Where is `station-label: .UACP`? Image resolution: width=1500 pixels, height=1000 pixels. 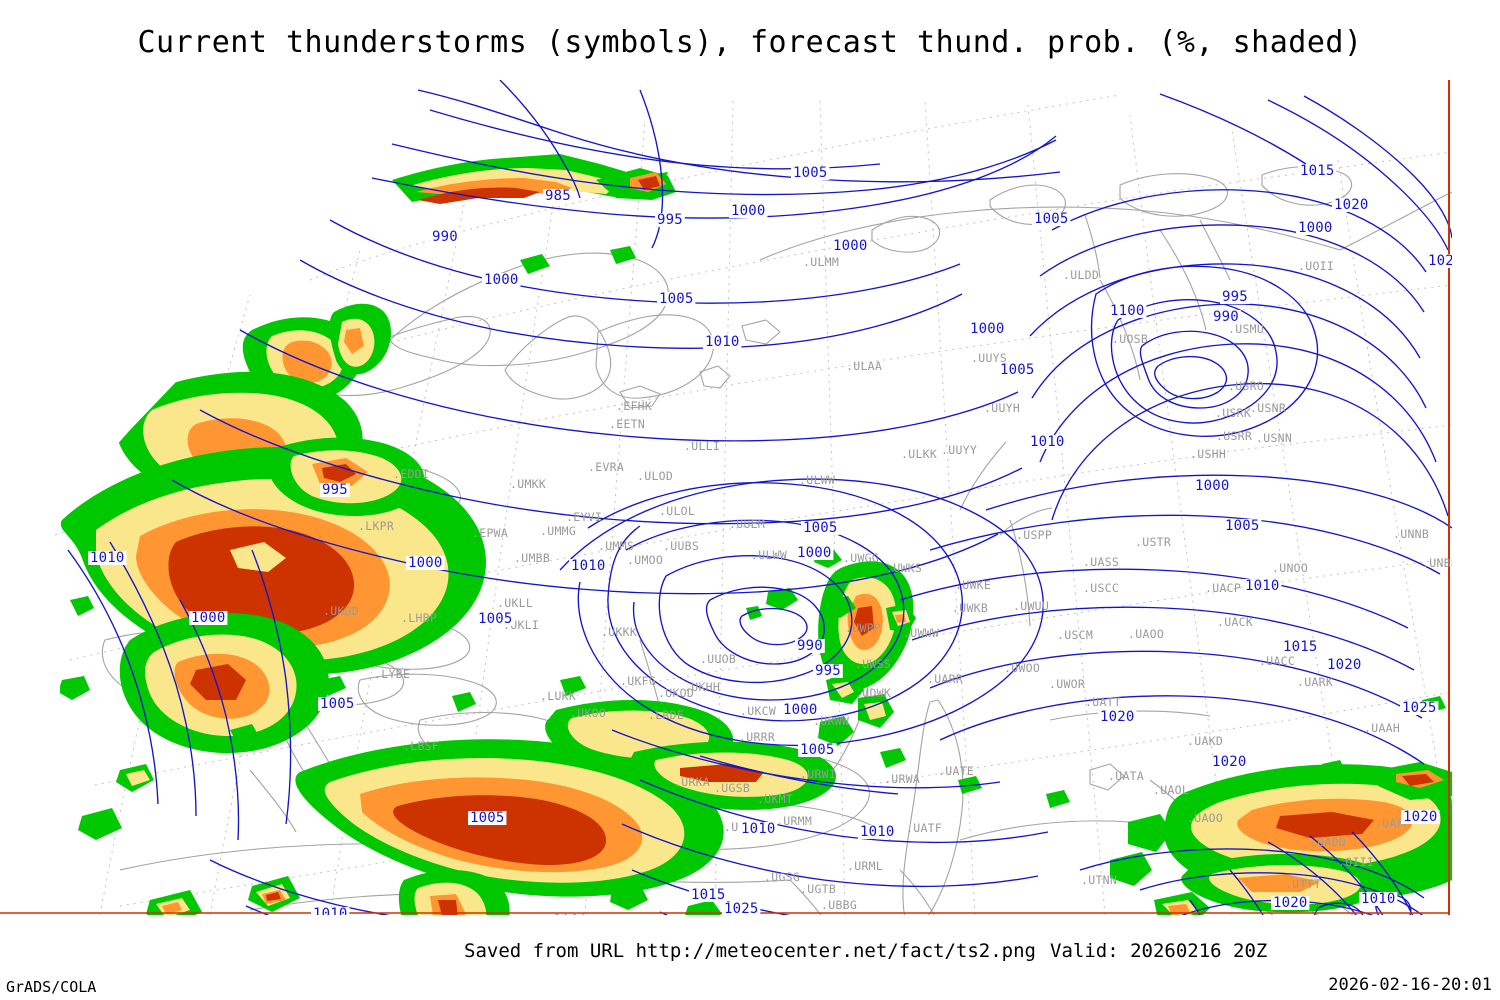
station-label: .UACP is located at coordinates (1223, 588).